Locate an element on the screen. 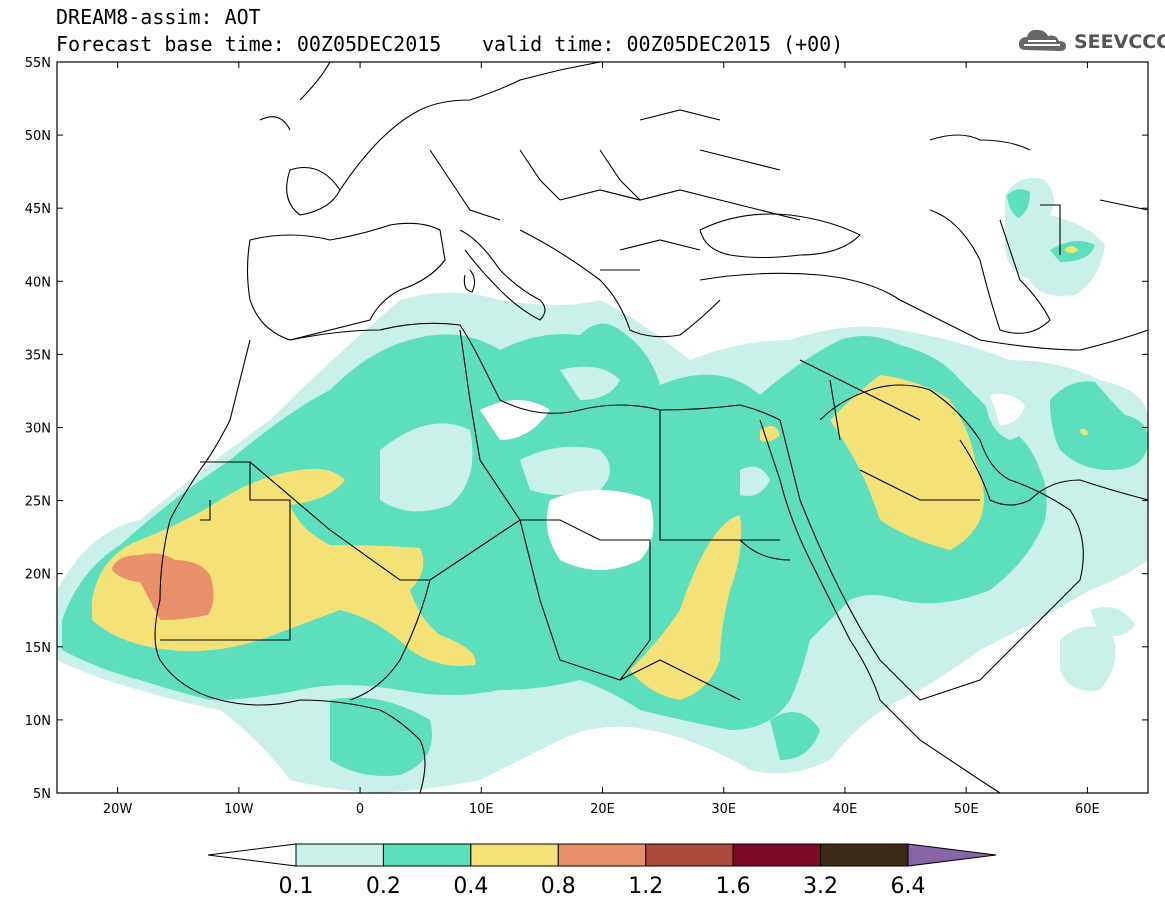 The image size is (1165, 905). lat-tick-label: 5N is located at coordinates (42, 794).